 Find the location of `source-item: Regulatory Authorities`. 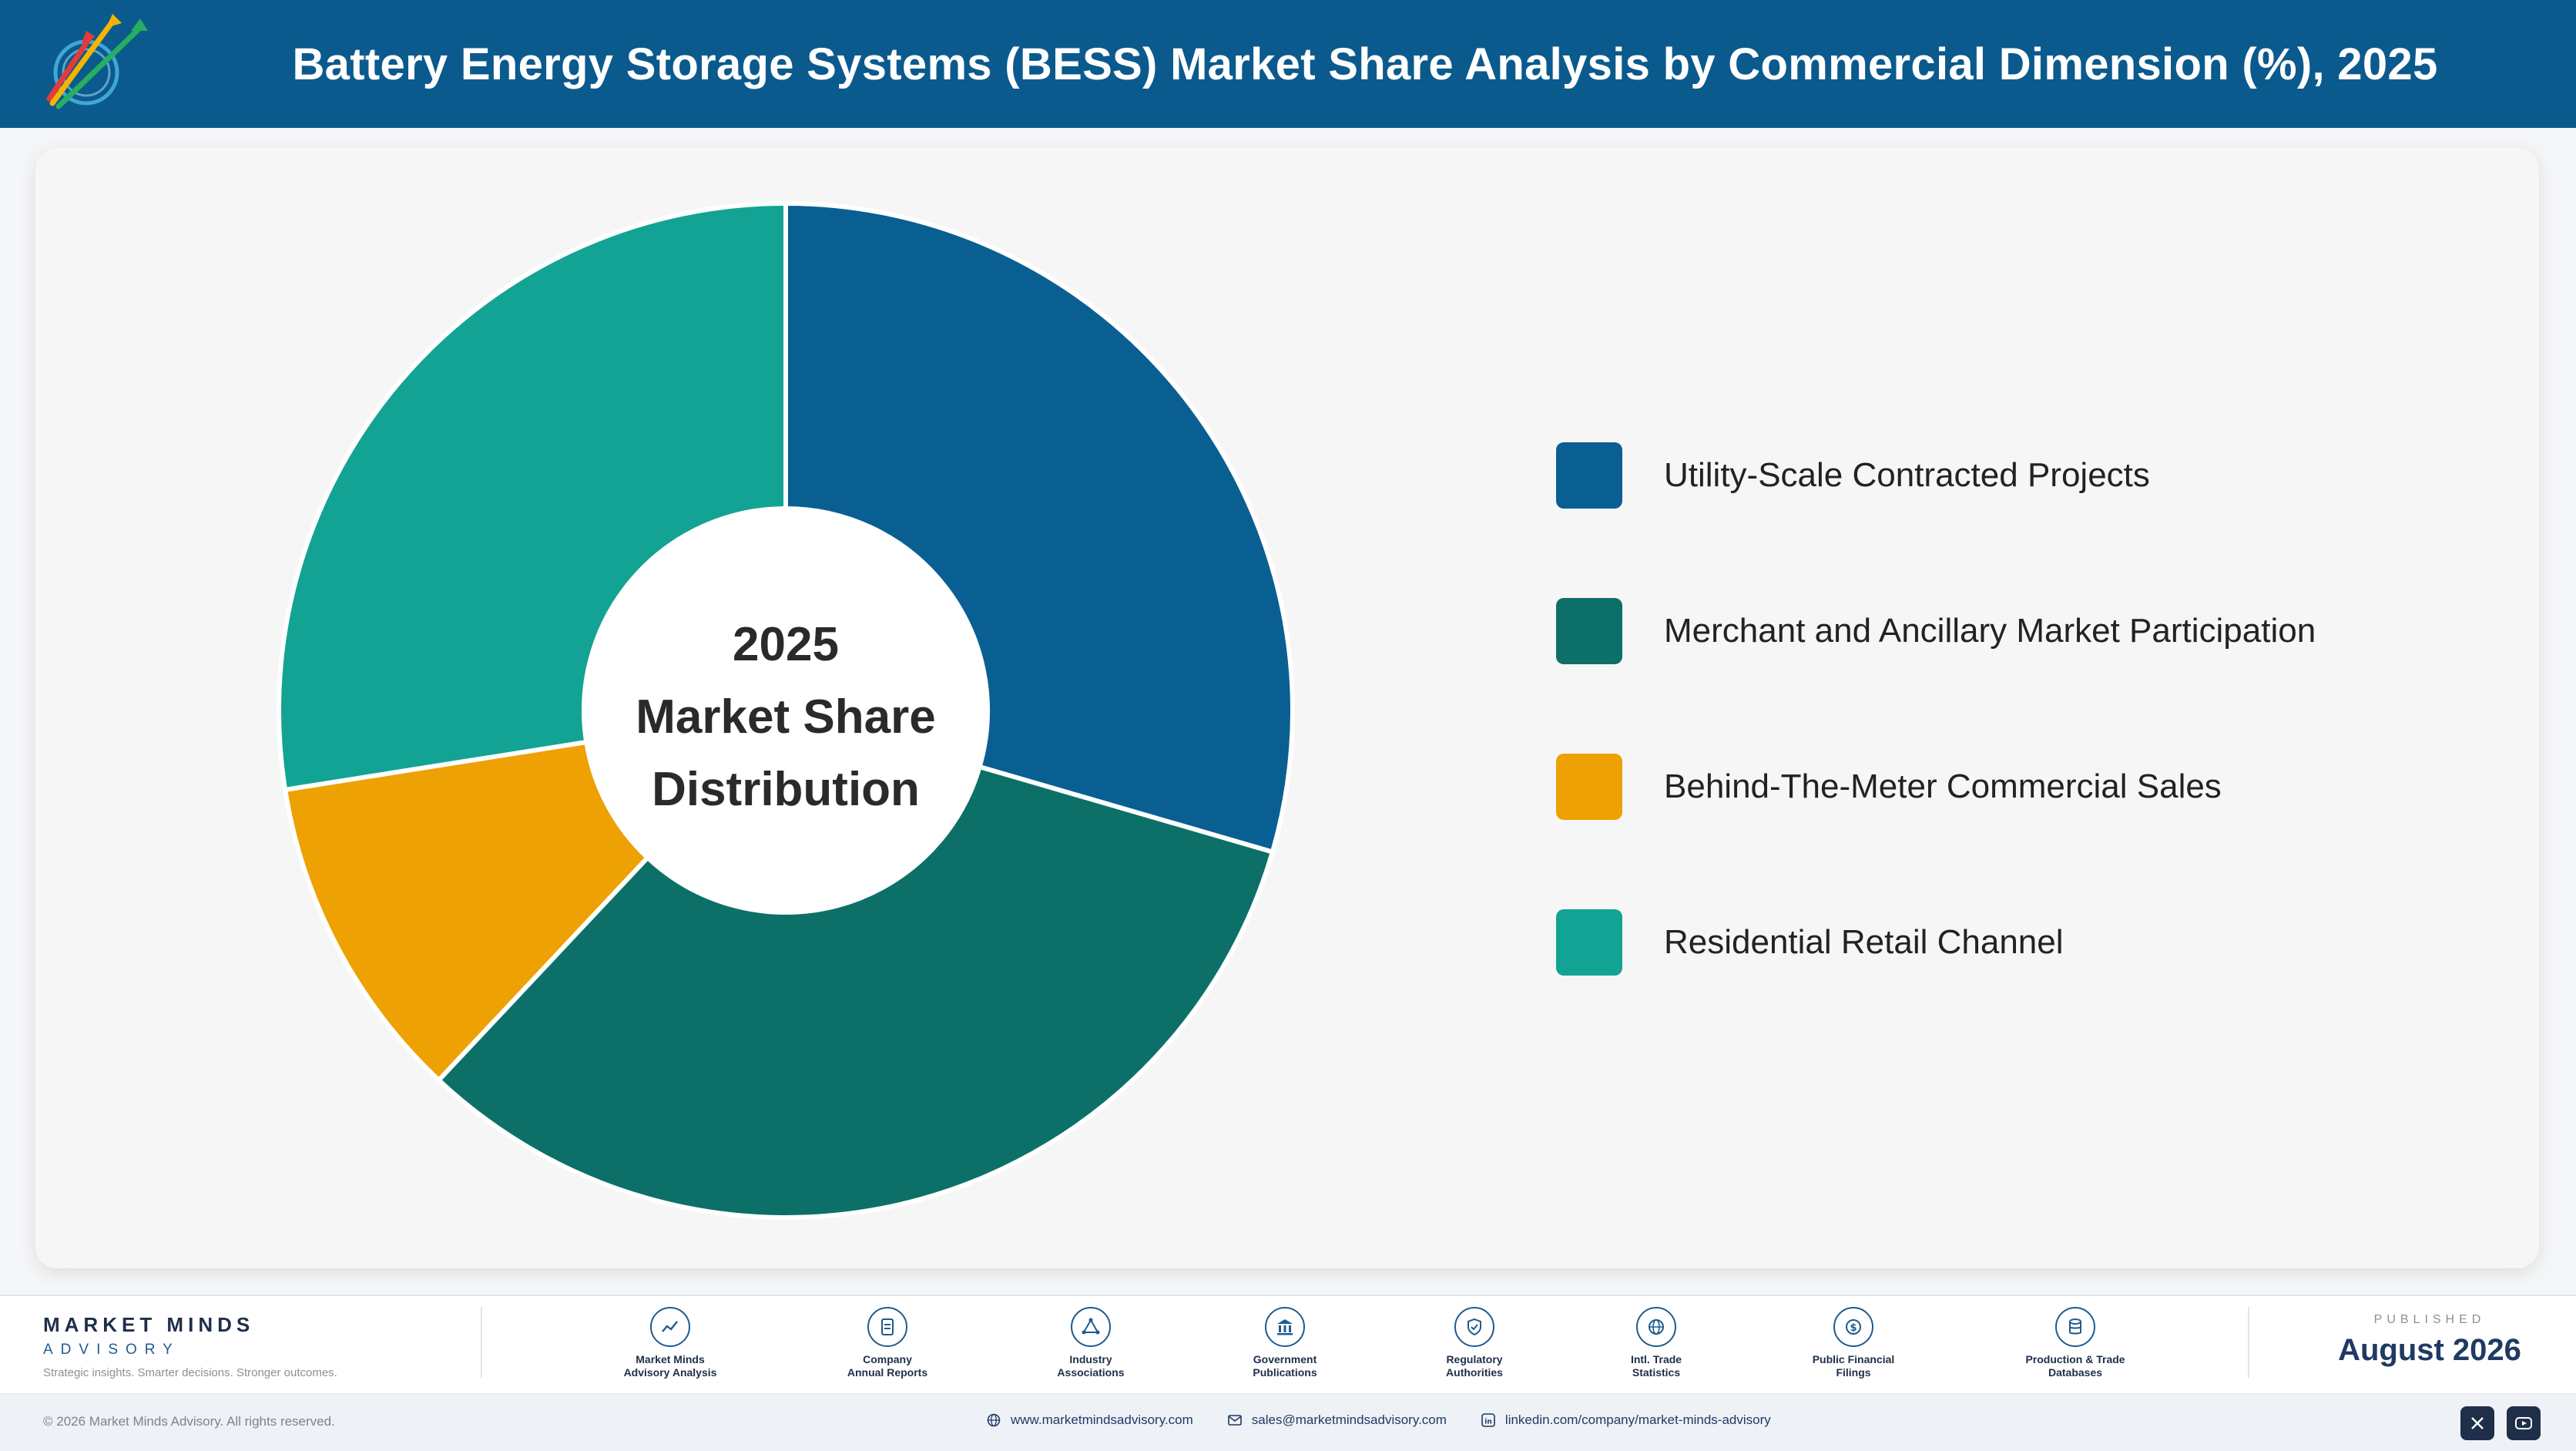

source-item: Regulatory Authorities is located at coordinates (1474, 1343).